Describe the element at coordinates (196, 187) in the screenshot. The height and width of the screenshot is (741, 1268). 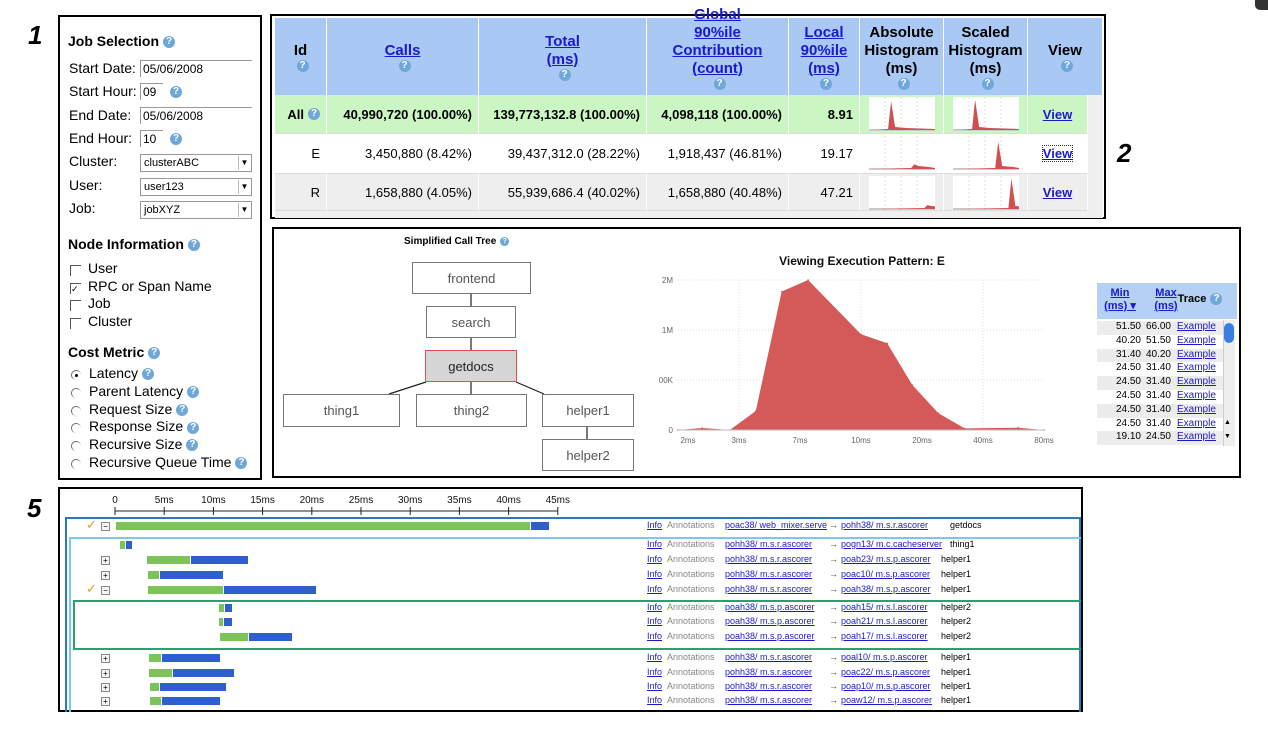
I see `user-select: user123 ▼` at that location.